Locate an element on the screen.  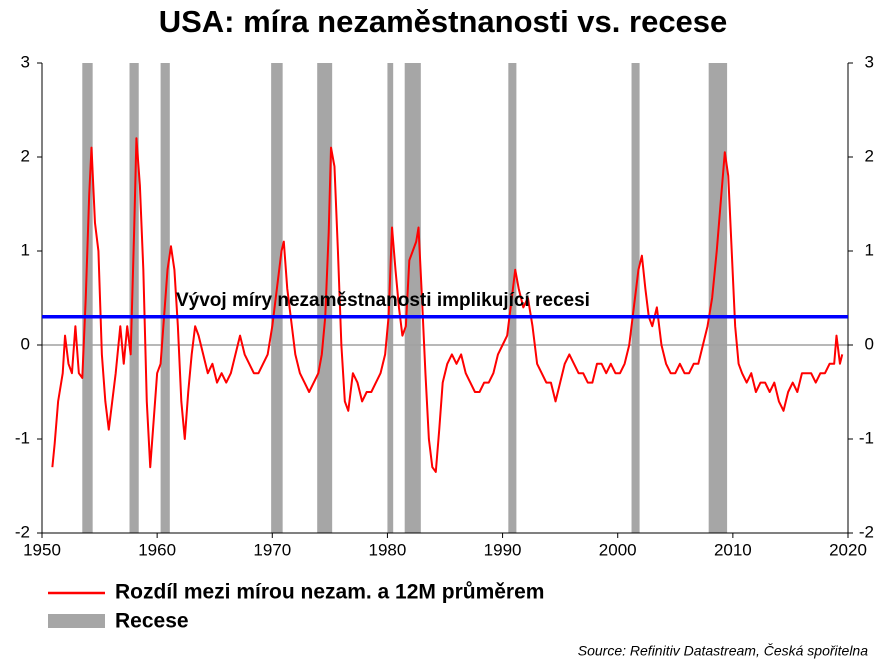
x-tick-label: 1980 is located at coordinates (388, 549).